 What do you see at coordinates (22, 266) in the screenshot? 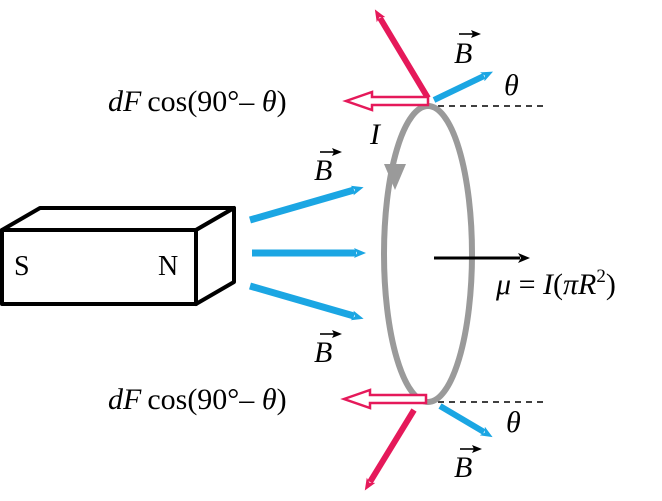
I see `south-pole-label: S` at bounding box center [22, 266].